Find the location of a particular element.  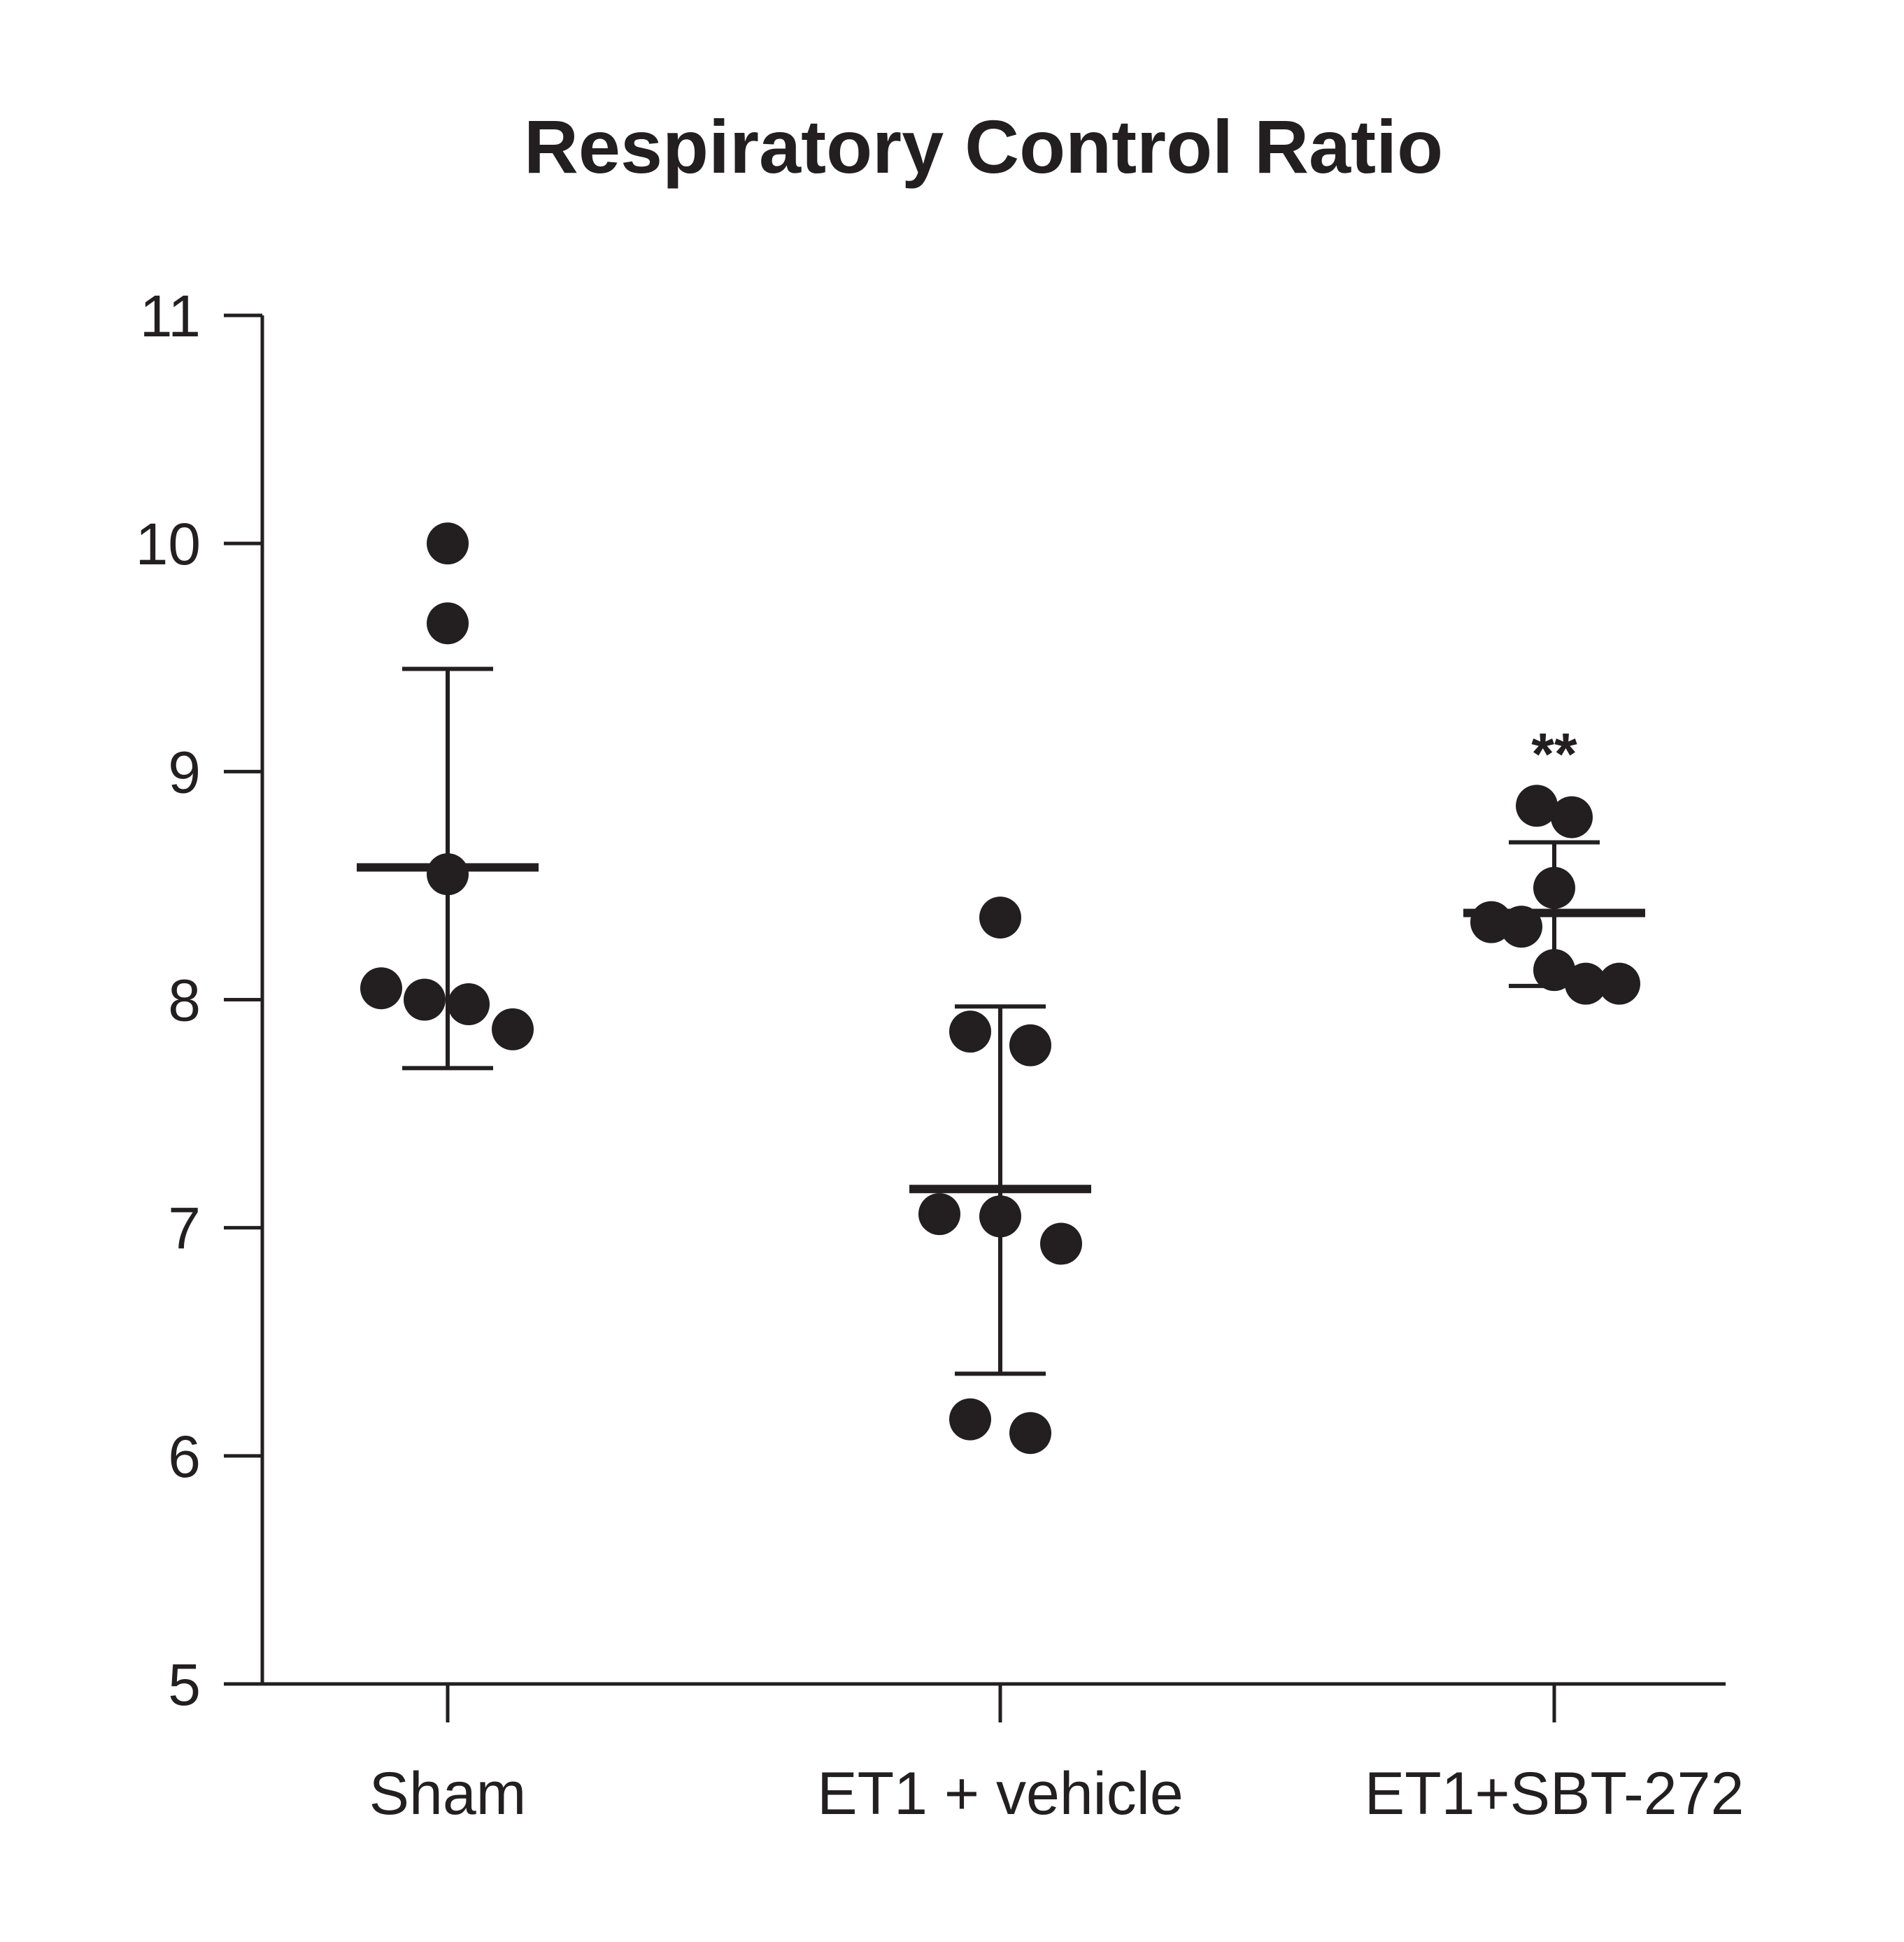

x-category-label: Sham is located at coordinates (448, 1794).